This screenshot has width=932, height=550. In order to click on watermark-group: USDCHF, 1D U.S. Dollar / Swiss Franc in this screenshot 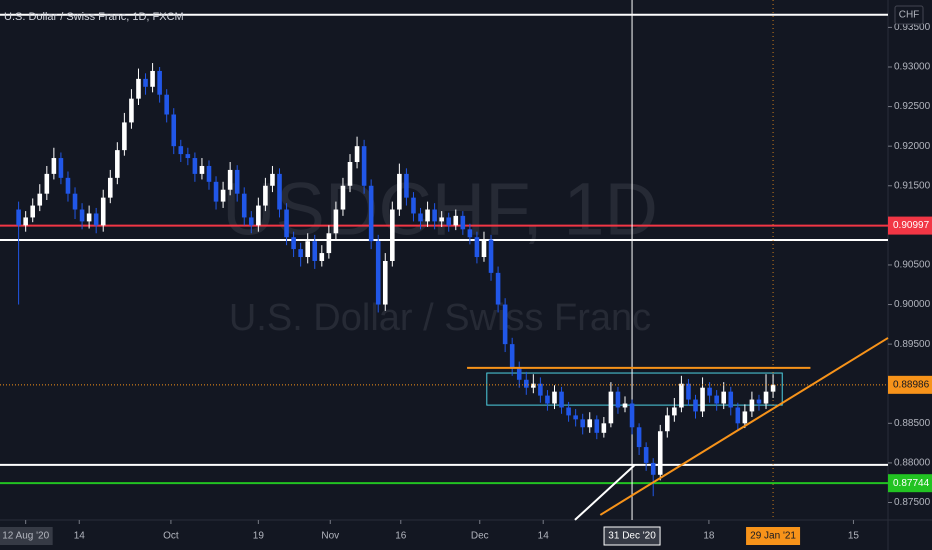, I will do `click(440, 253)`.